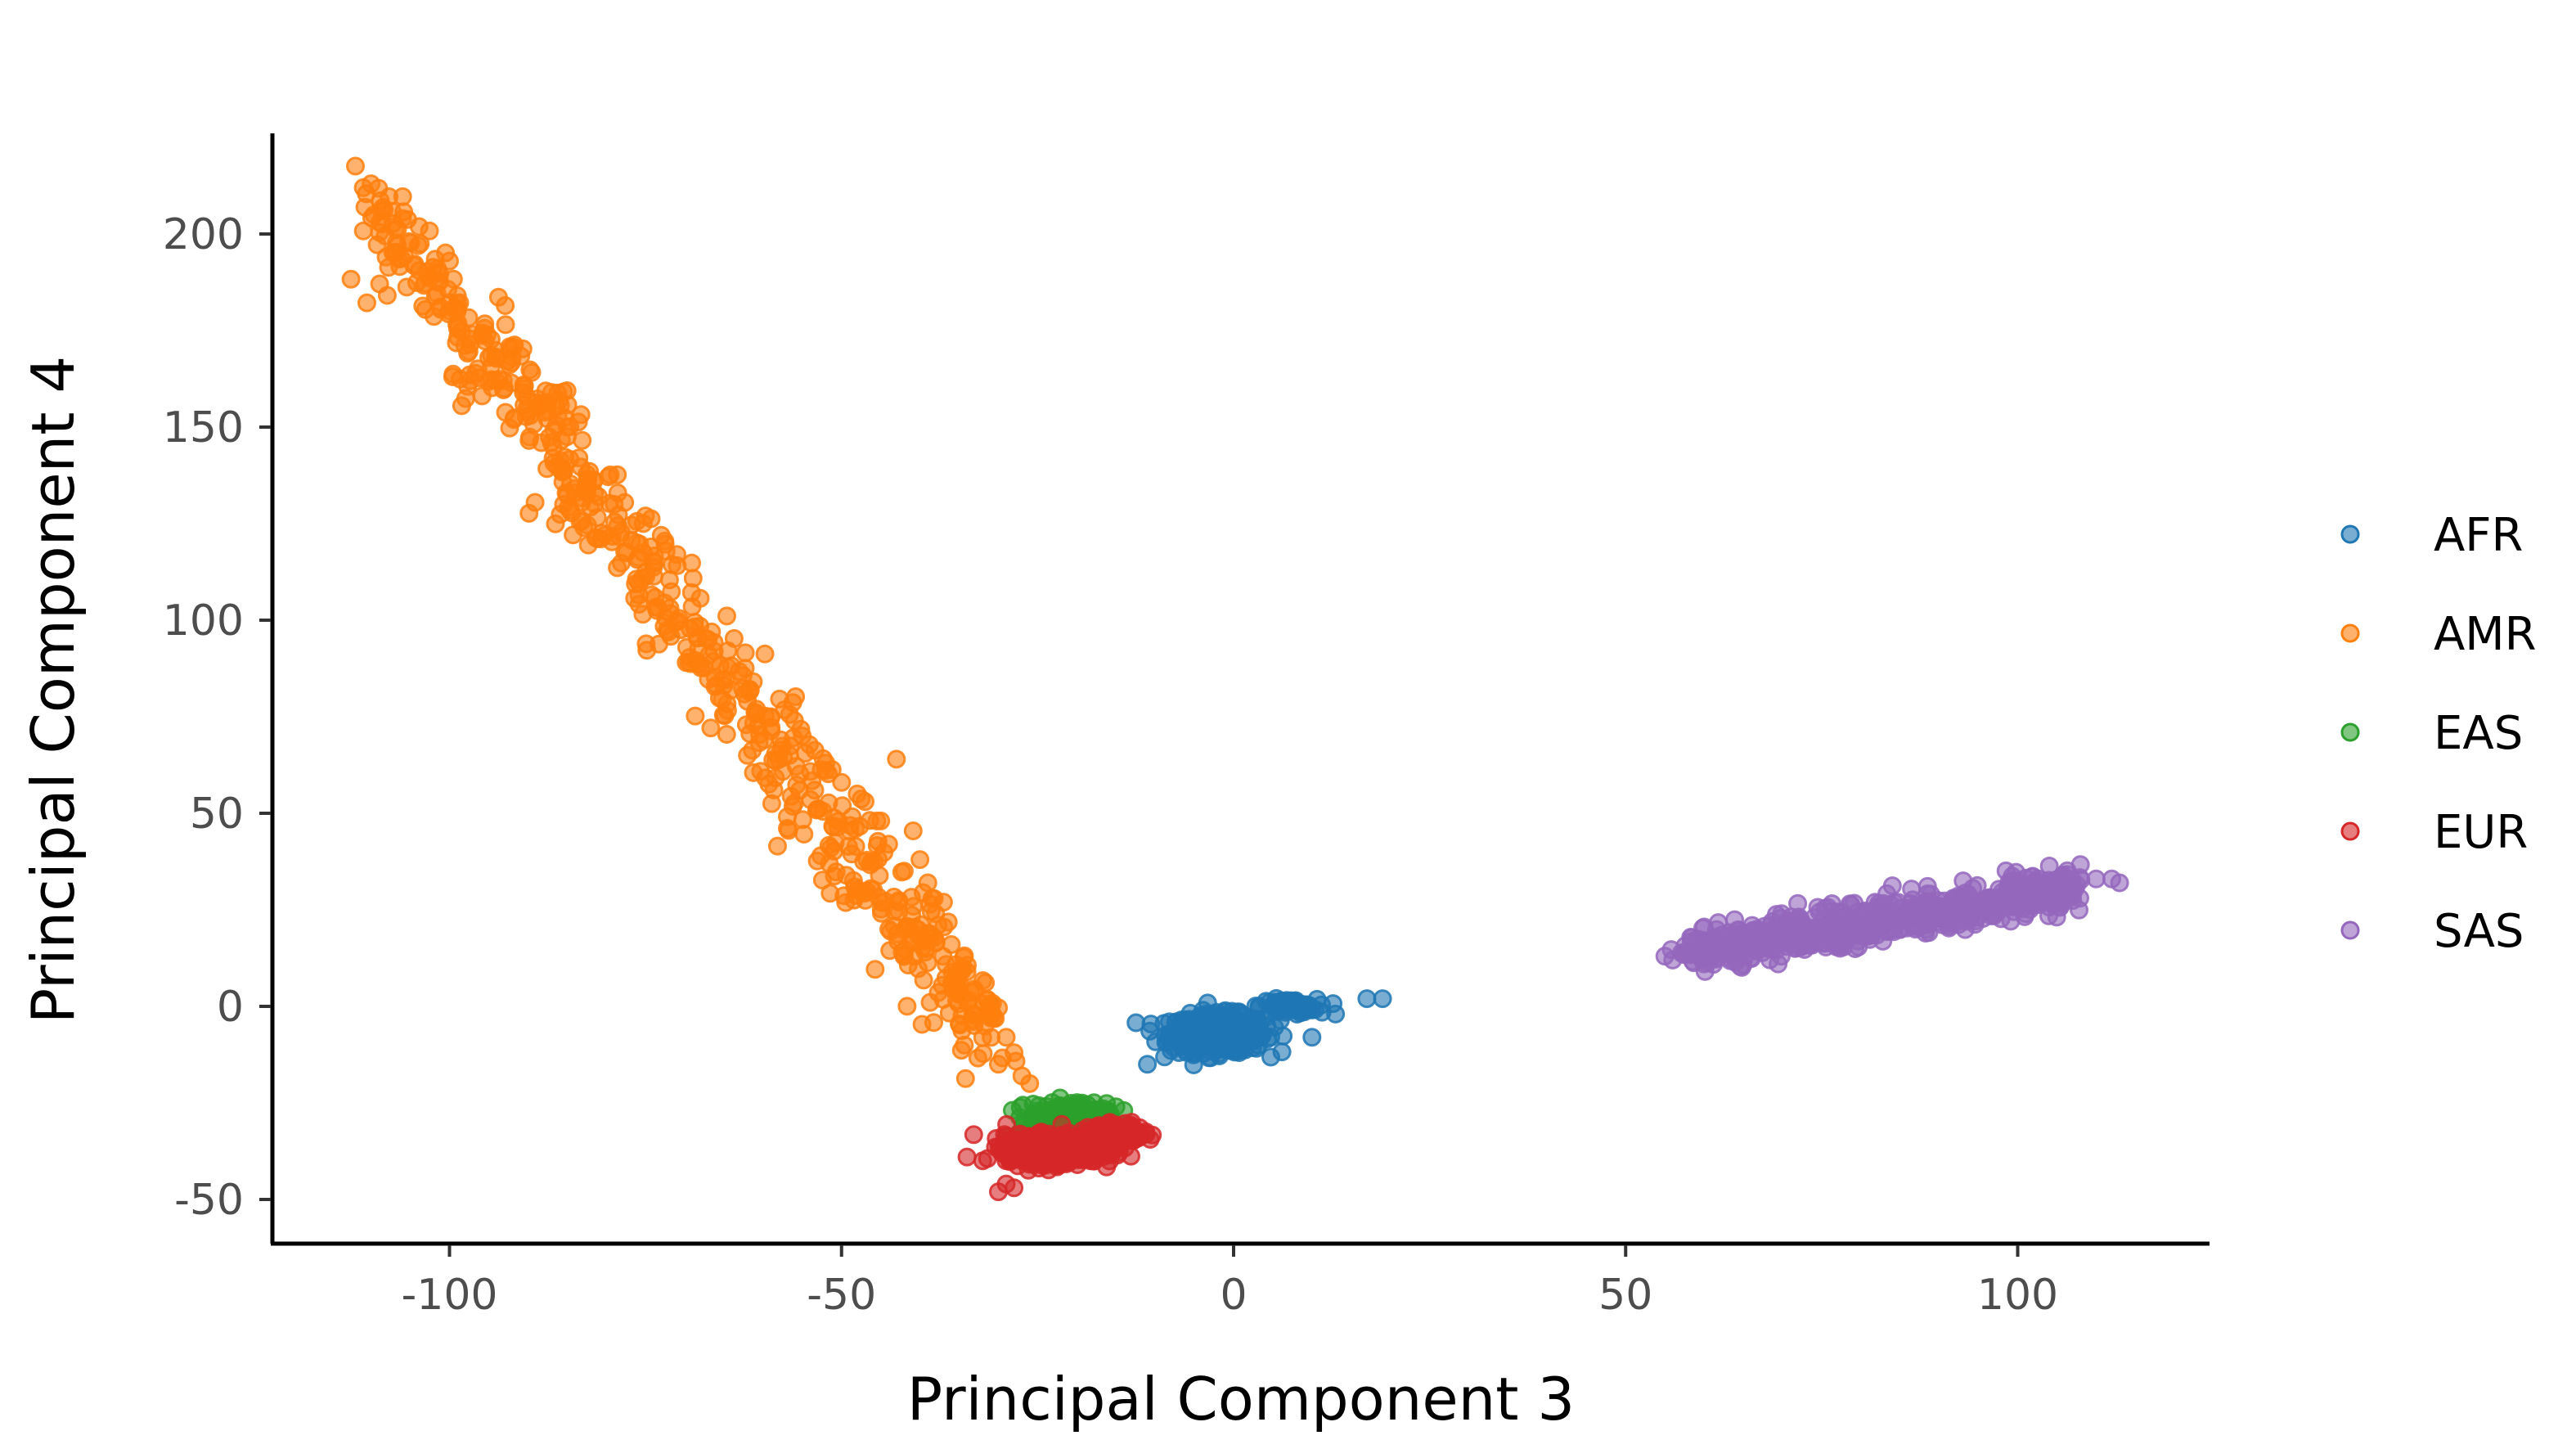 The height and width of the screenshot is (1449, 2576). I want to click on y-axis-ticks: -50 0 50 100 150 200, so click(217, 718).